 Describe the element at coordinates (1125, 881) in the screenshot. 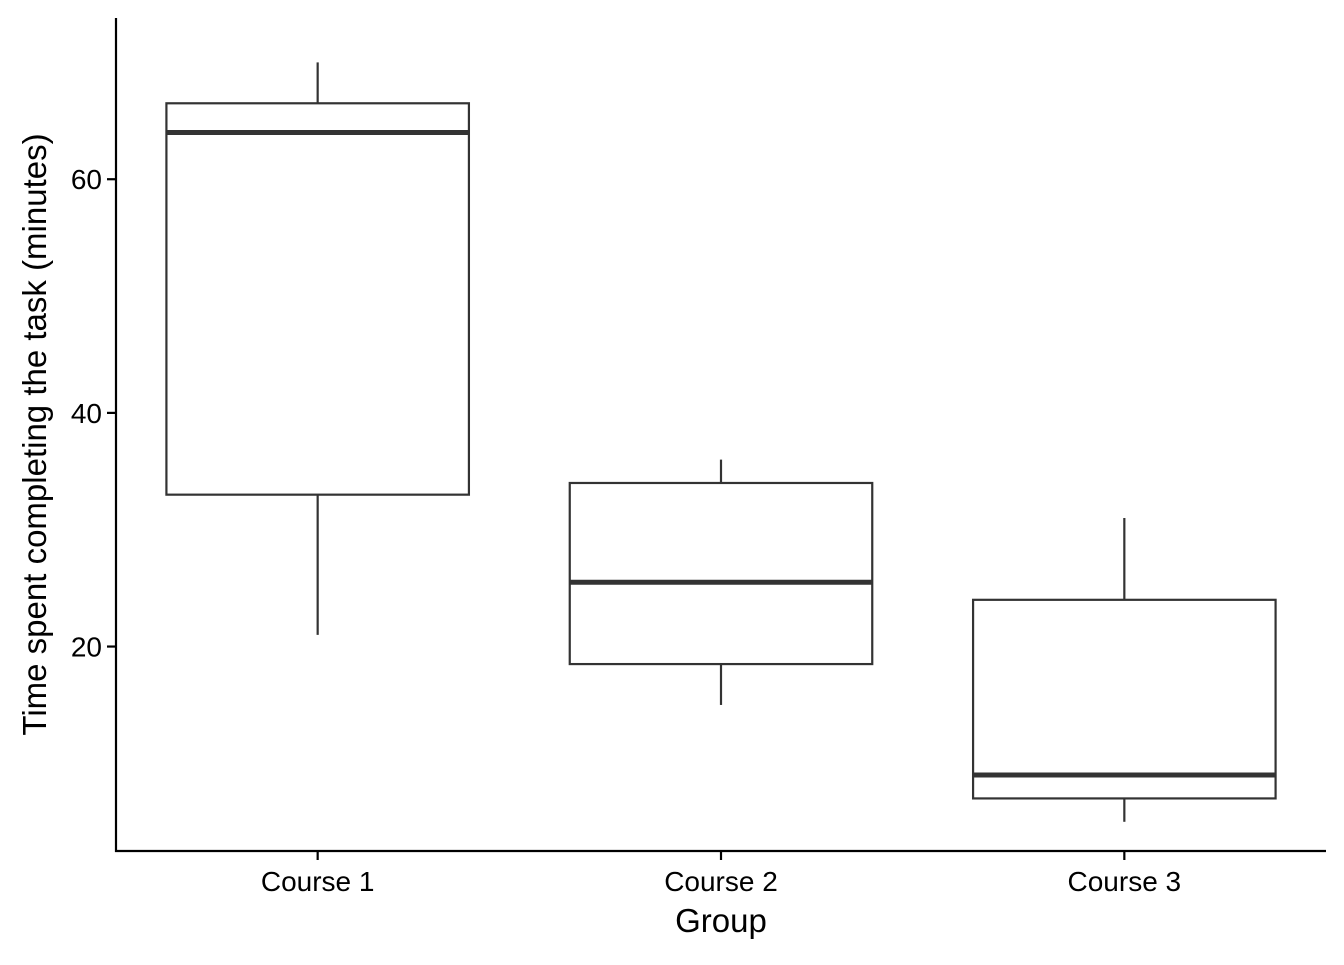

I see `x-tick-label: Course 3` at that location.